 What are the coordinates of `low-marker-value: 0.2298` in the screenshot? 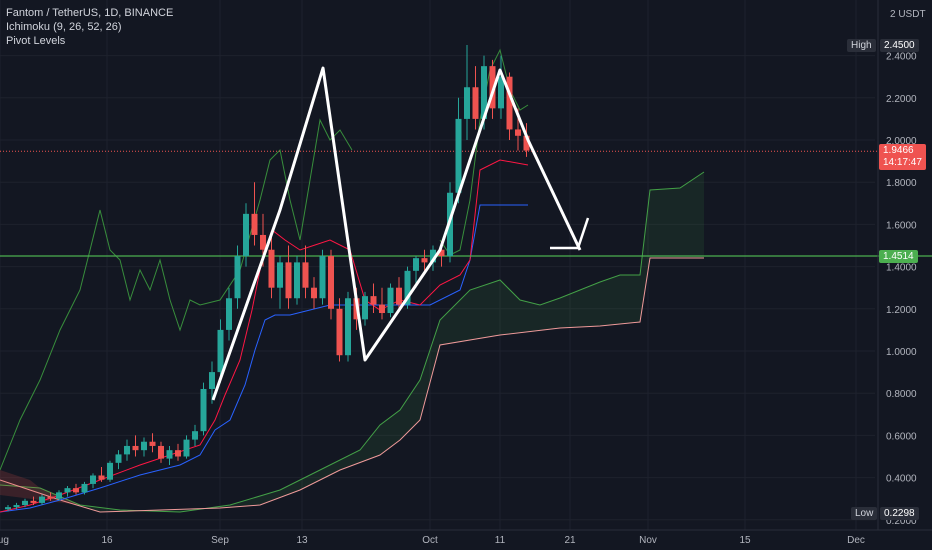 It's located at (899, 513).